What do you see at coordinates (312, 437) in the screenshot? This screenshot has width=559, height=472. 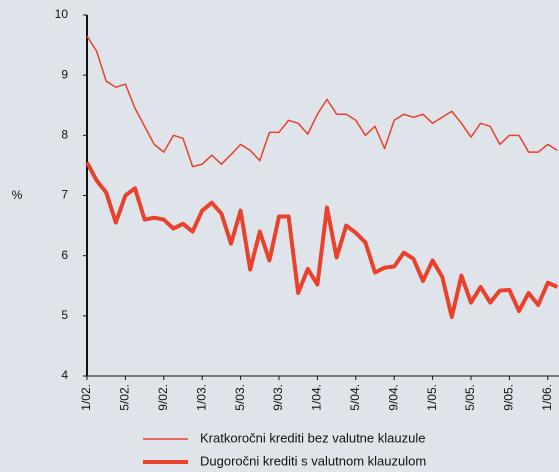 I see `legend-label: Kratkoročni krediti bez valutne klauzule` at bounding box center [312, 437].